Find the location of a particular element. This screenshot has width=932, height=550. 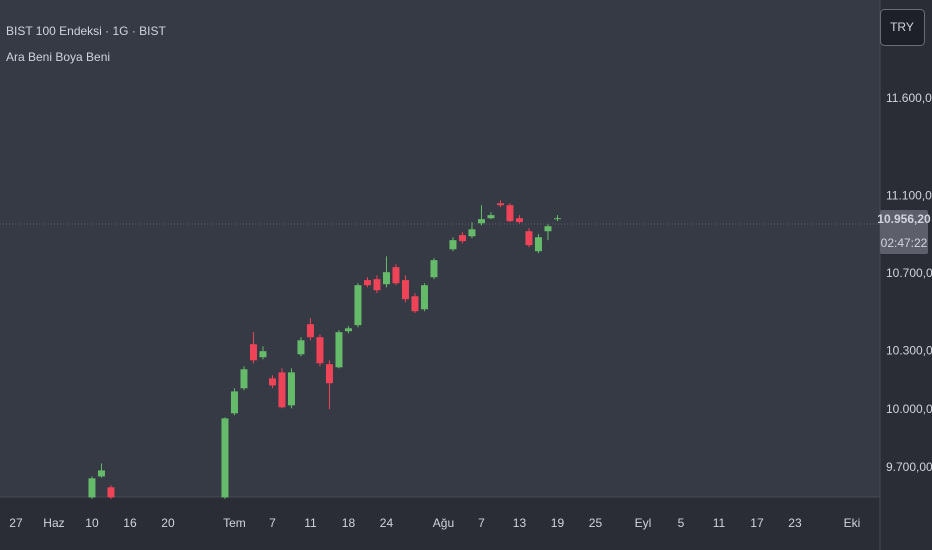

currency-button is located at coordinates (902, 27).